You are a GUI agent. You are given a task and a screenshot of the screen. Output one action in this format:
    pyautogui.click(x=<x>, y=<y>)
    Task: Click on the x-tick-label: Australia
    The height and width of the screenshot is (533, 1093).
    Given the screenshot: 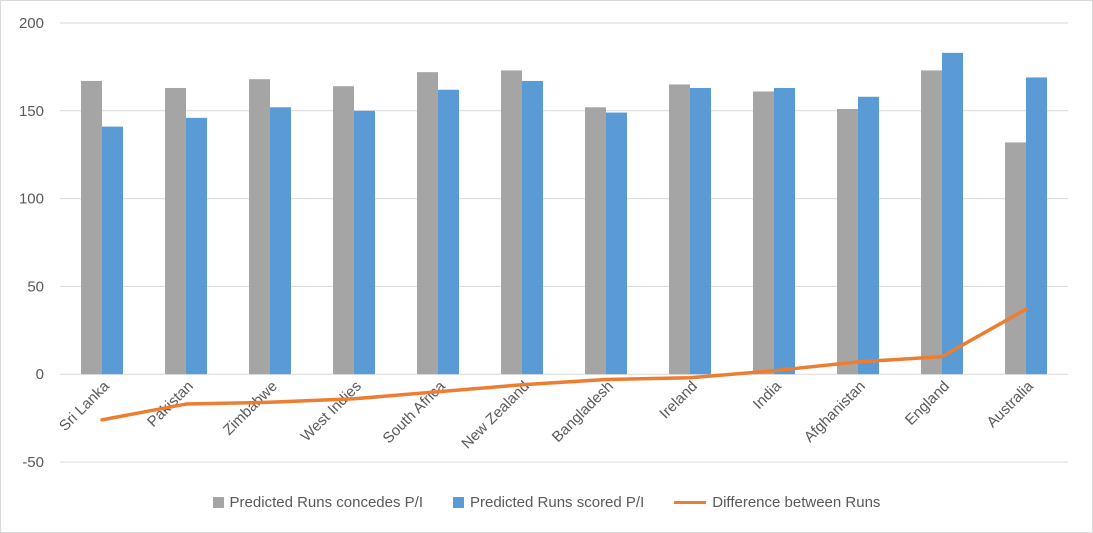 What is the action you would take?
    pyautogui.click(x=1011, y=404)
    